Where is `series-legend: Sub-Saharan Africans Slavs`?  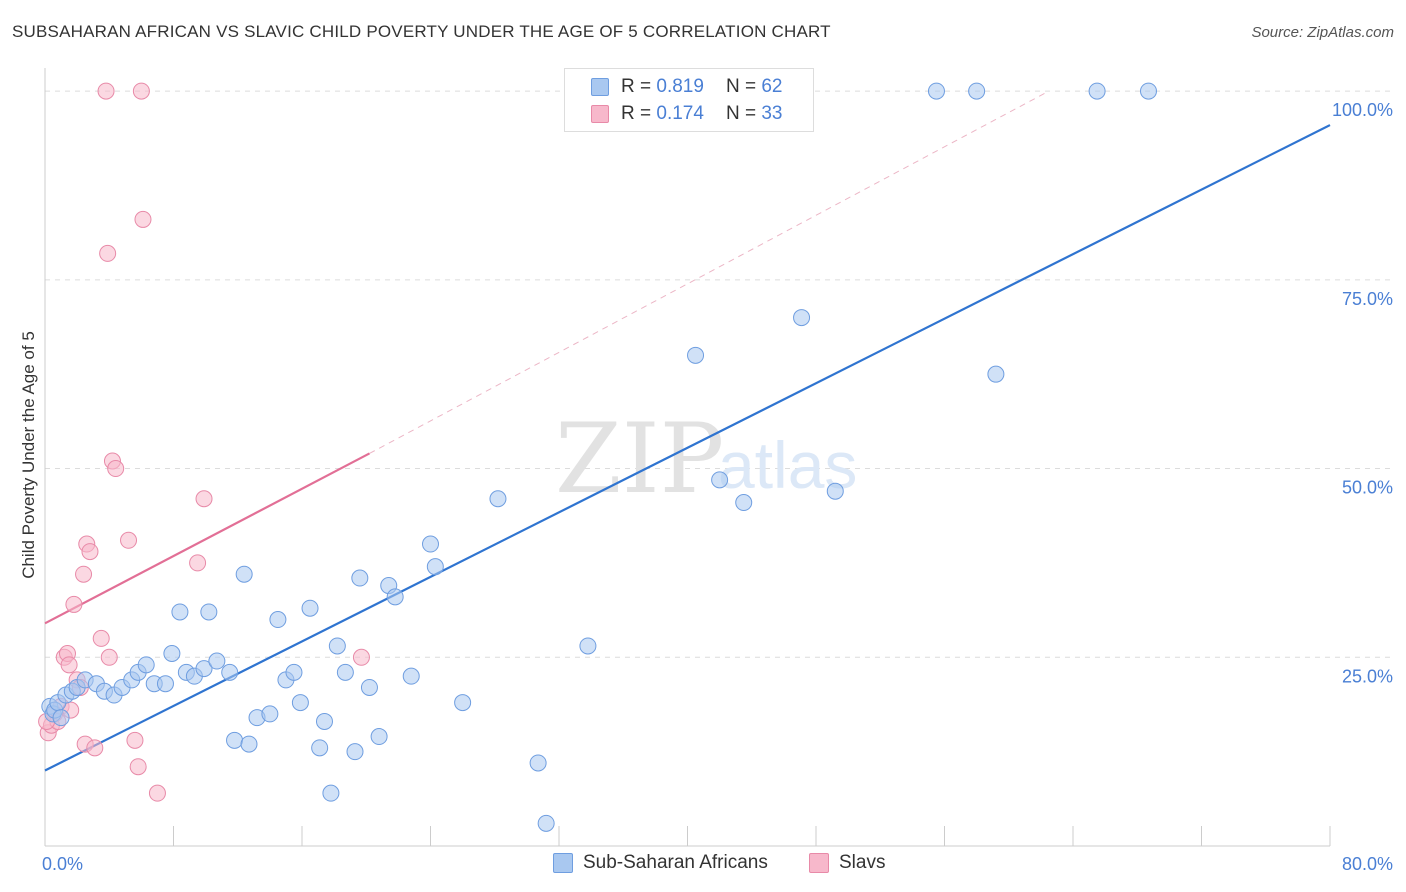 series-legend: Sub-Saharan Africans Slavs is located at coordinates (703, 864).